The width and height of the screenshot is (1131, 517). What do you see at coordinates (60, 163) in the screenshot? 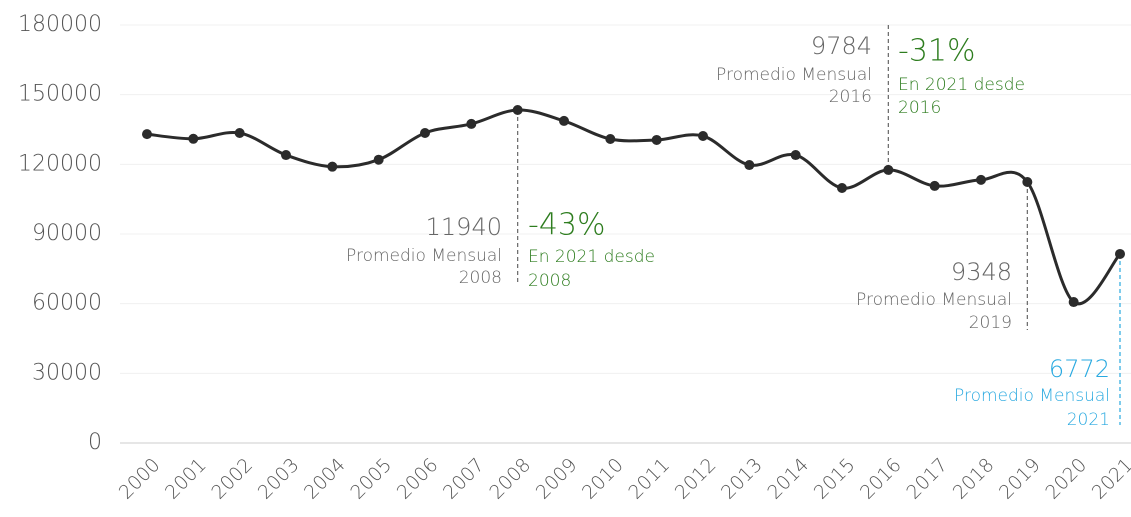
I see `y-tick-label: 120000` at bounding box center [60, 163].